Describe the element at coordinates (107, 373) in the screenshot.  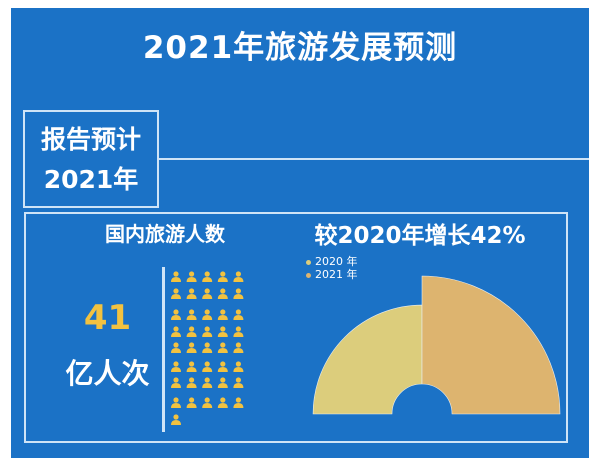
I see `tourist-count-unit: 亿人次` at that location.